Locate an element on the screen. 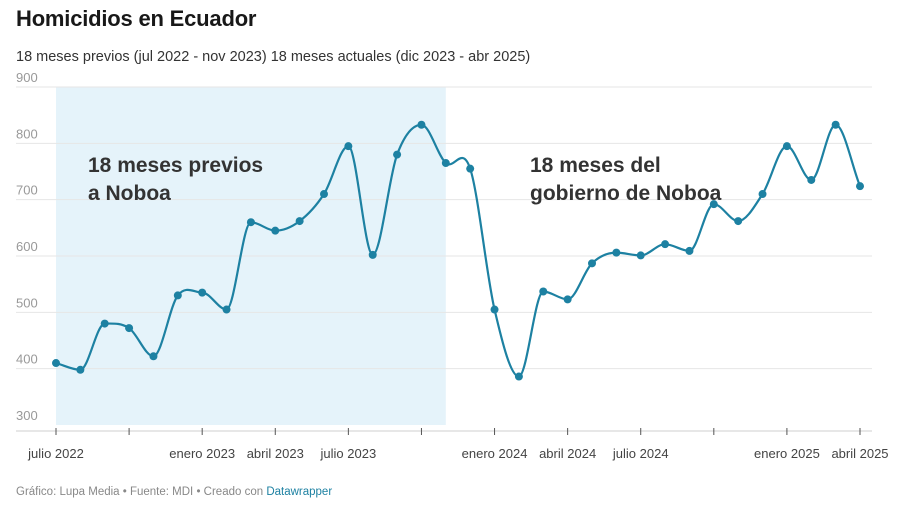 The height and width of the screenshot is (509, 917). annotation-text: 18 meses previos is located at coordinates (175, 165).